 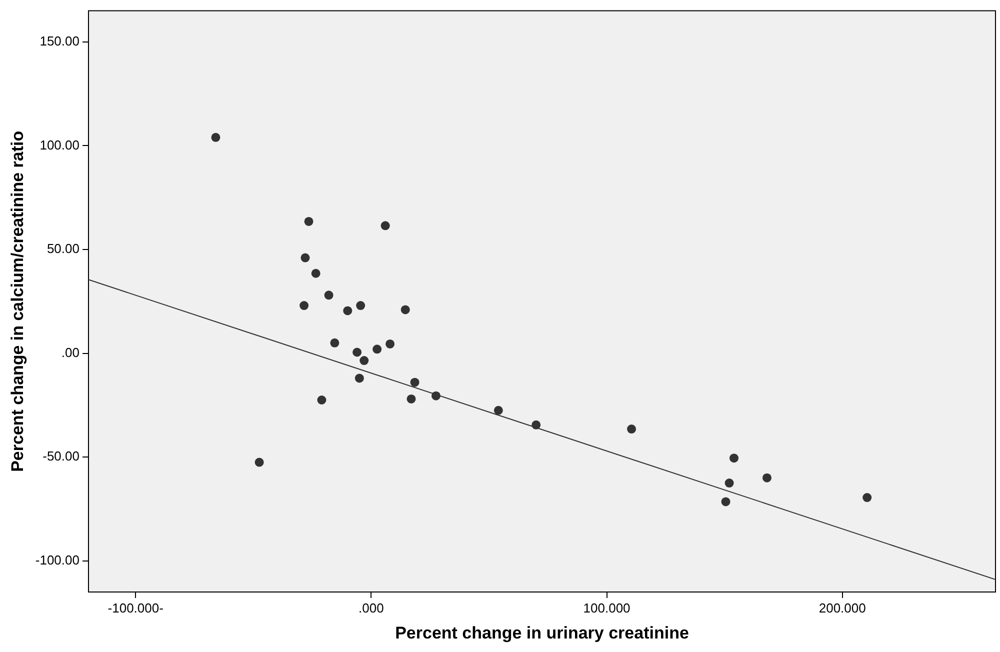 I want to click on y-axis-title: Percent change in calcium/creatinine ratio, so click(x=17, y=301).